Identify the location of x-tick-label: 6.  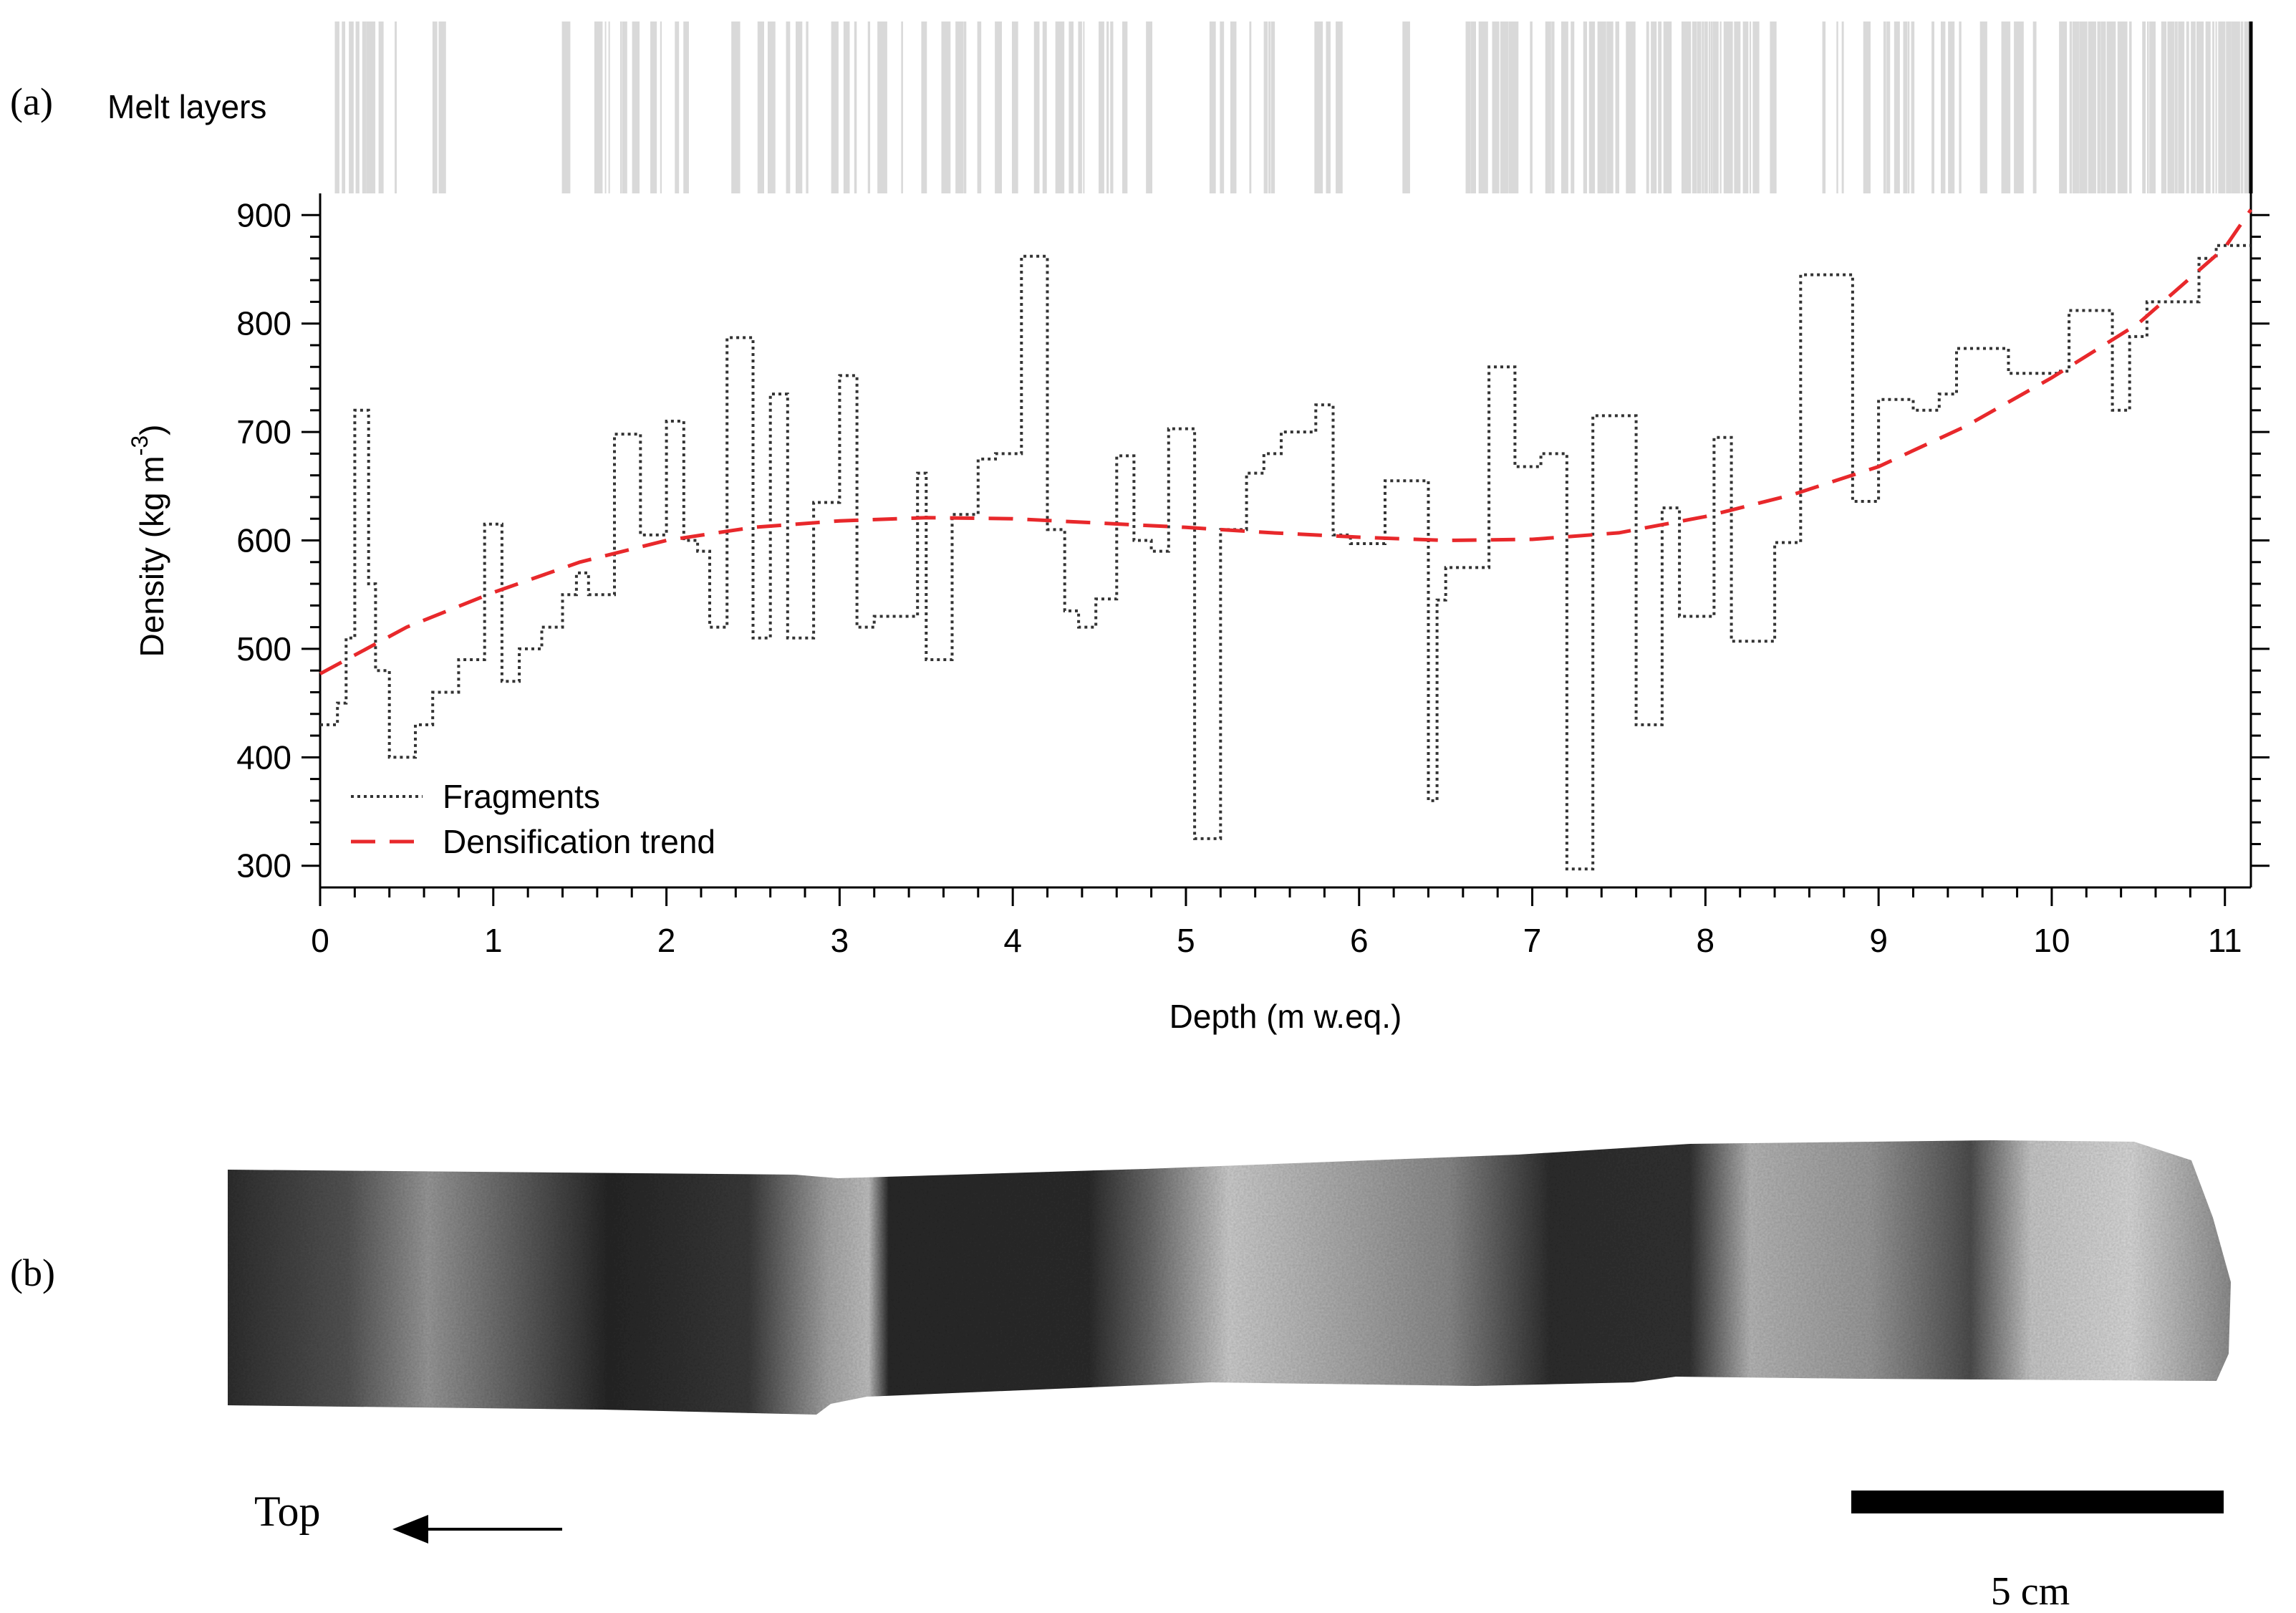
(1359, 940).